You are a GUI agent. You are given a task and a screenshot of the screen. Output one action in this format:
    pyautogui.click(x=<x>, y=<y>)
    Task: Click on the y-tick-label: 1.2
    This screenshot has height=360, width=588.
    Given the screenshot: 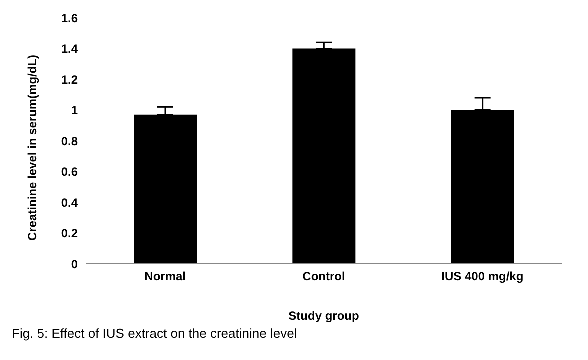 What is the action you would take?
    pyautogui.click(x=69, y=79)
    